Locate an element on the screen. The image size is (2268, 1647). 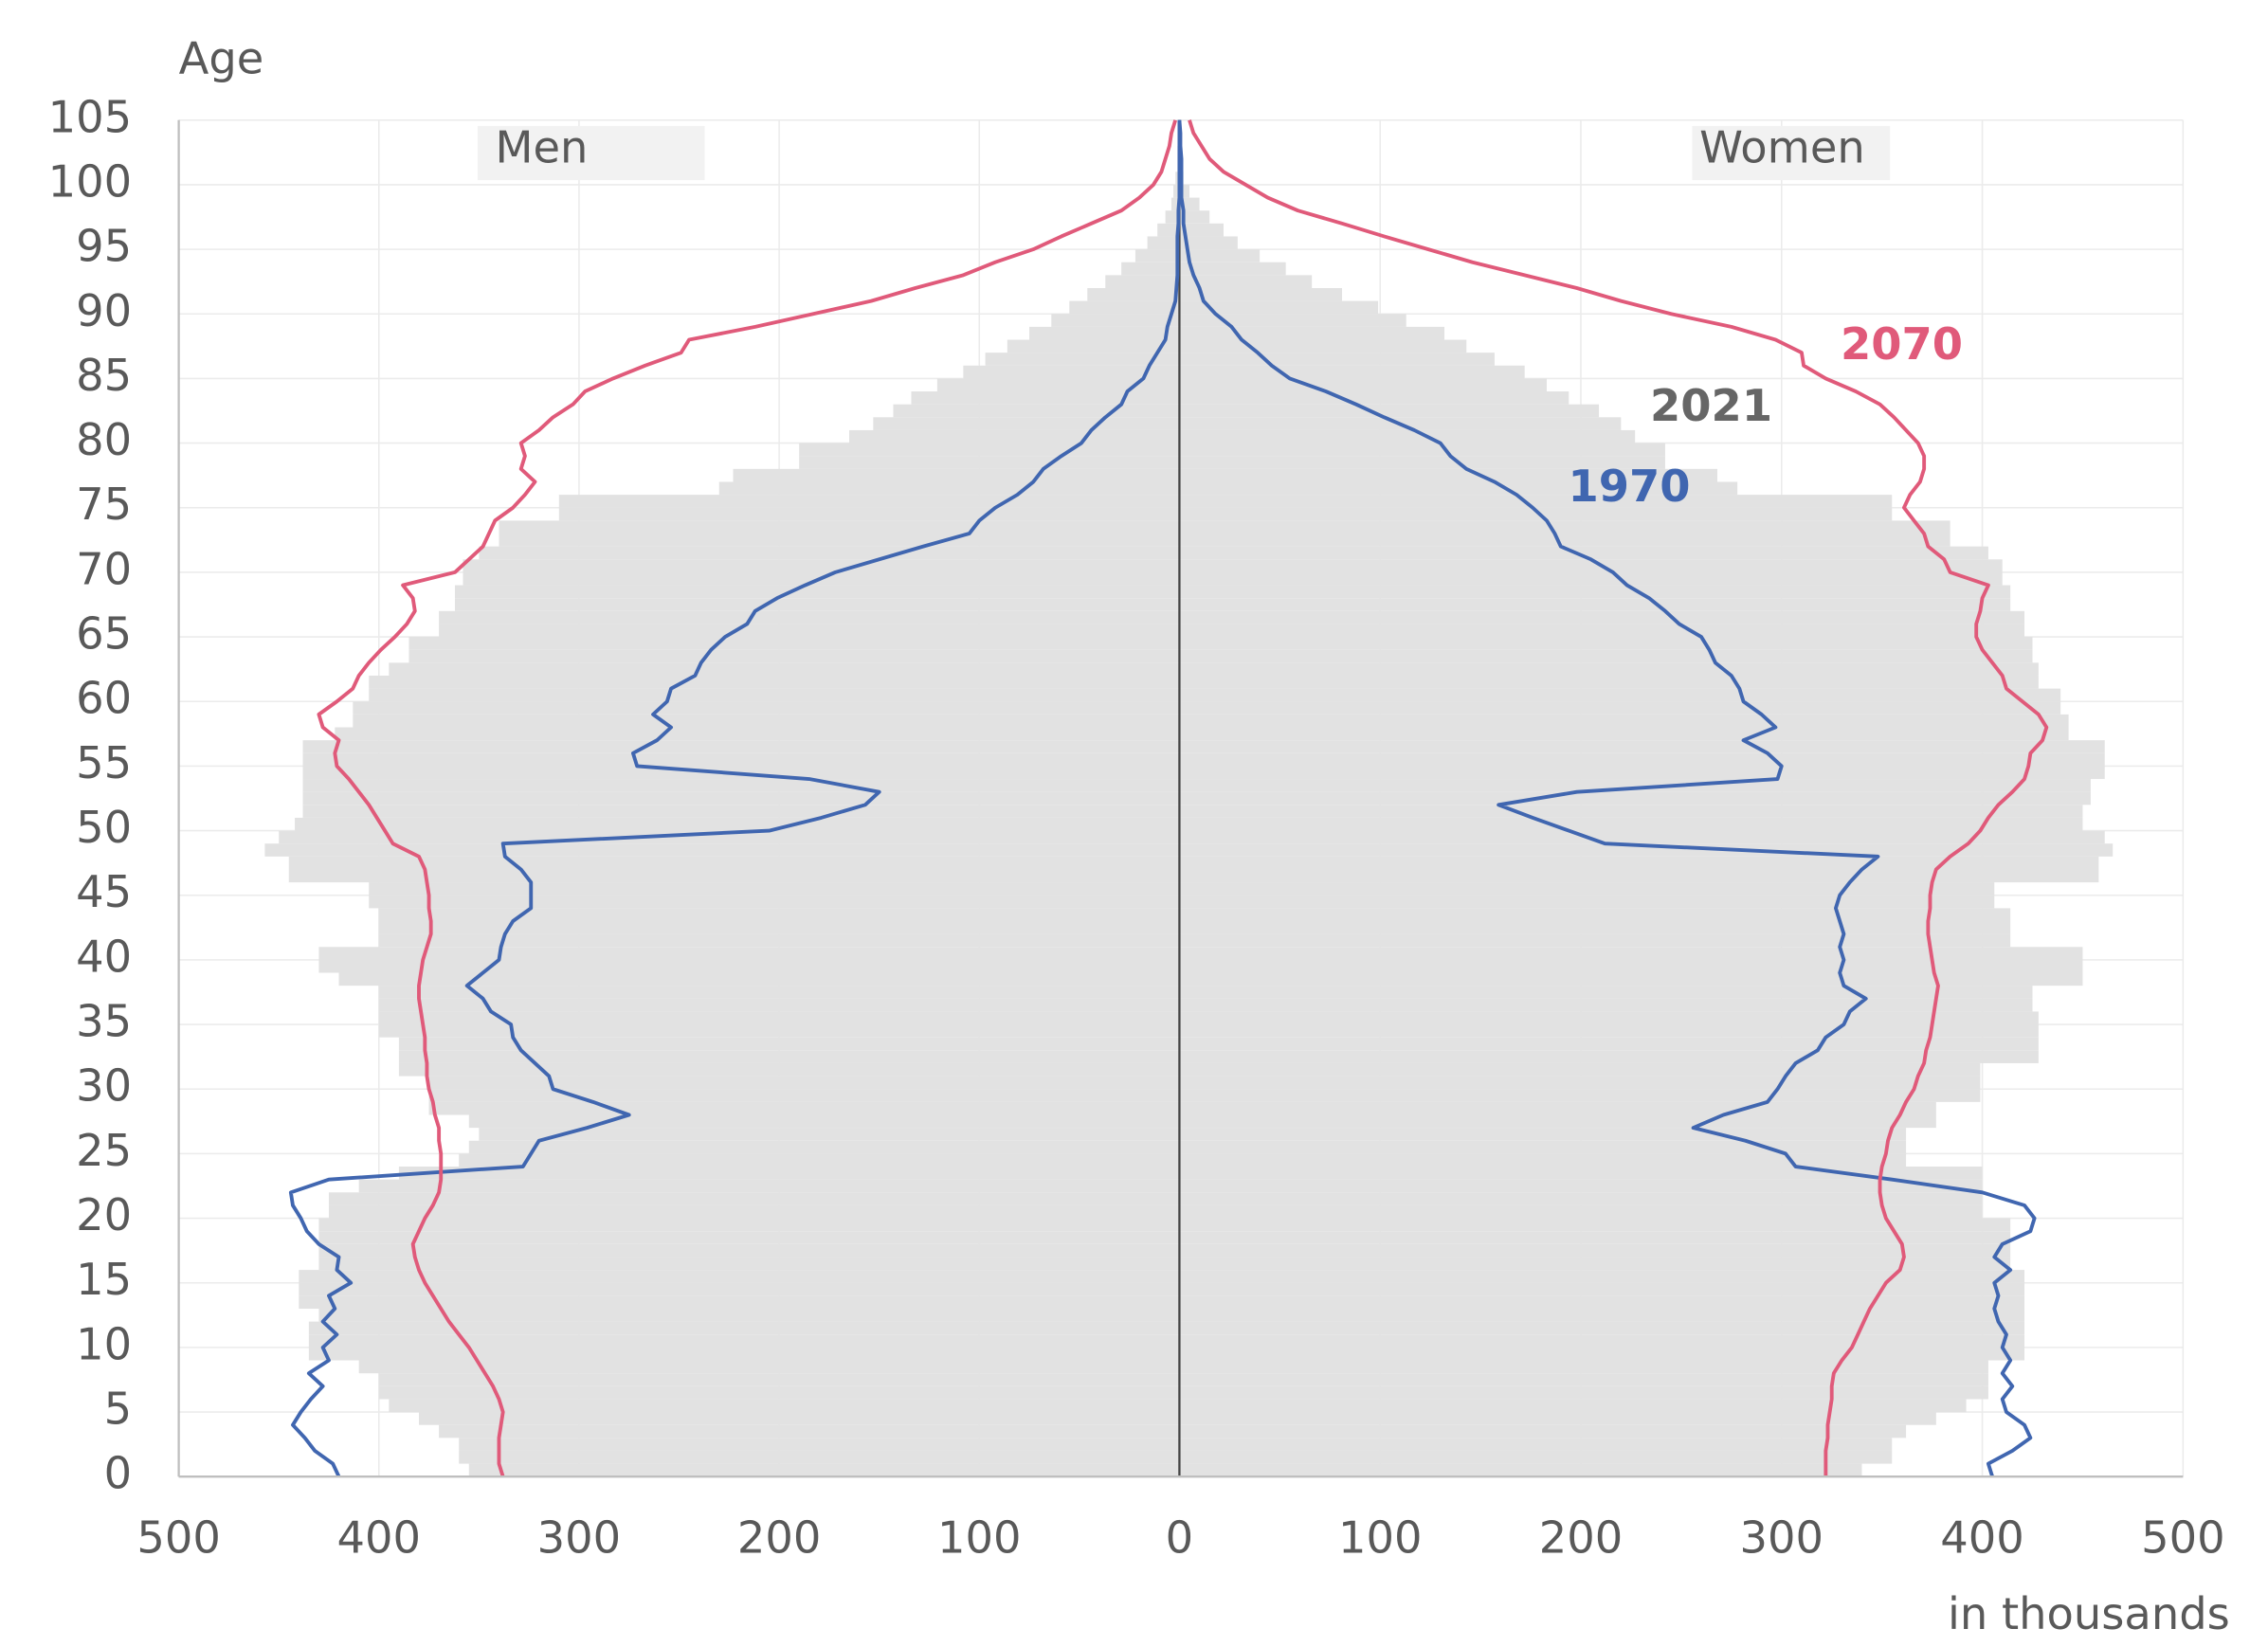
y-tick-label: 15 is located at coordinates (104, 1279).